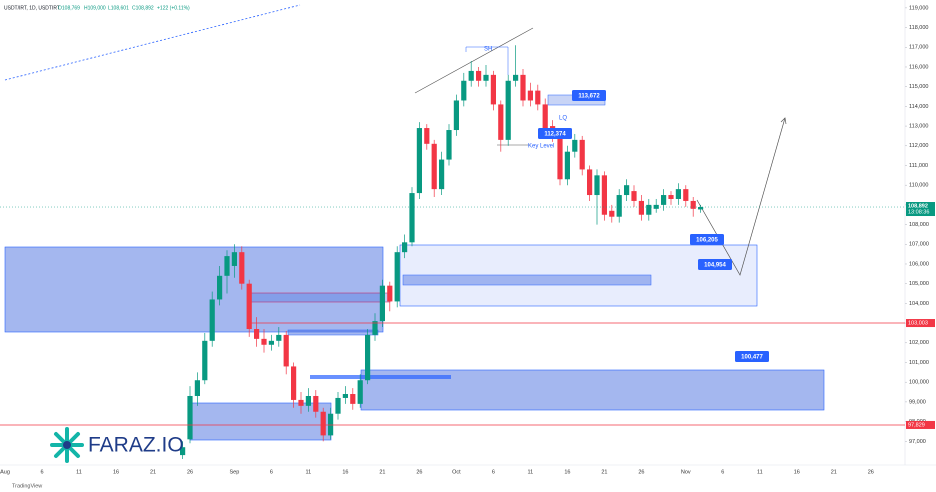  What do you see at coordinates (917, 442) in the screenshot?
I see `y-tick-label: 97,000` at bounding box center [917, 442].